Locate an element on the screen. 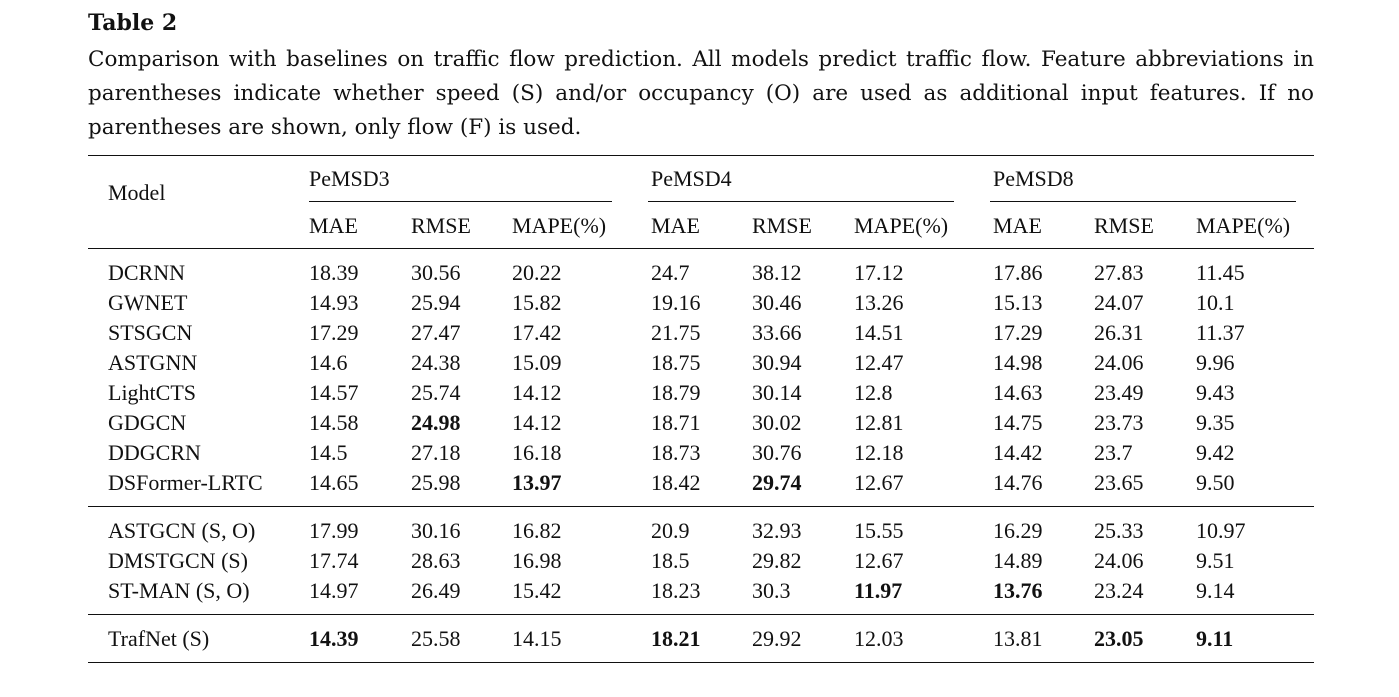 This screenshot has height=697, width=1399. row-value: 19.16 is located at coordinates (676, 302).